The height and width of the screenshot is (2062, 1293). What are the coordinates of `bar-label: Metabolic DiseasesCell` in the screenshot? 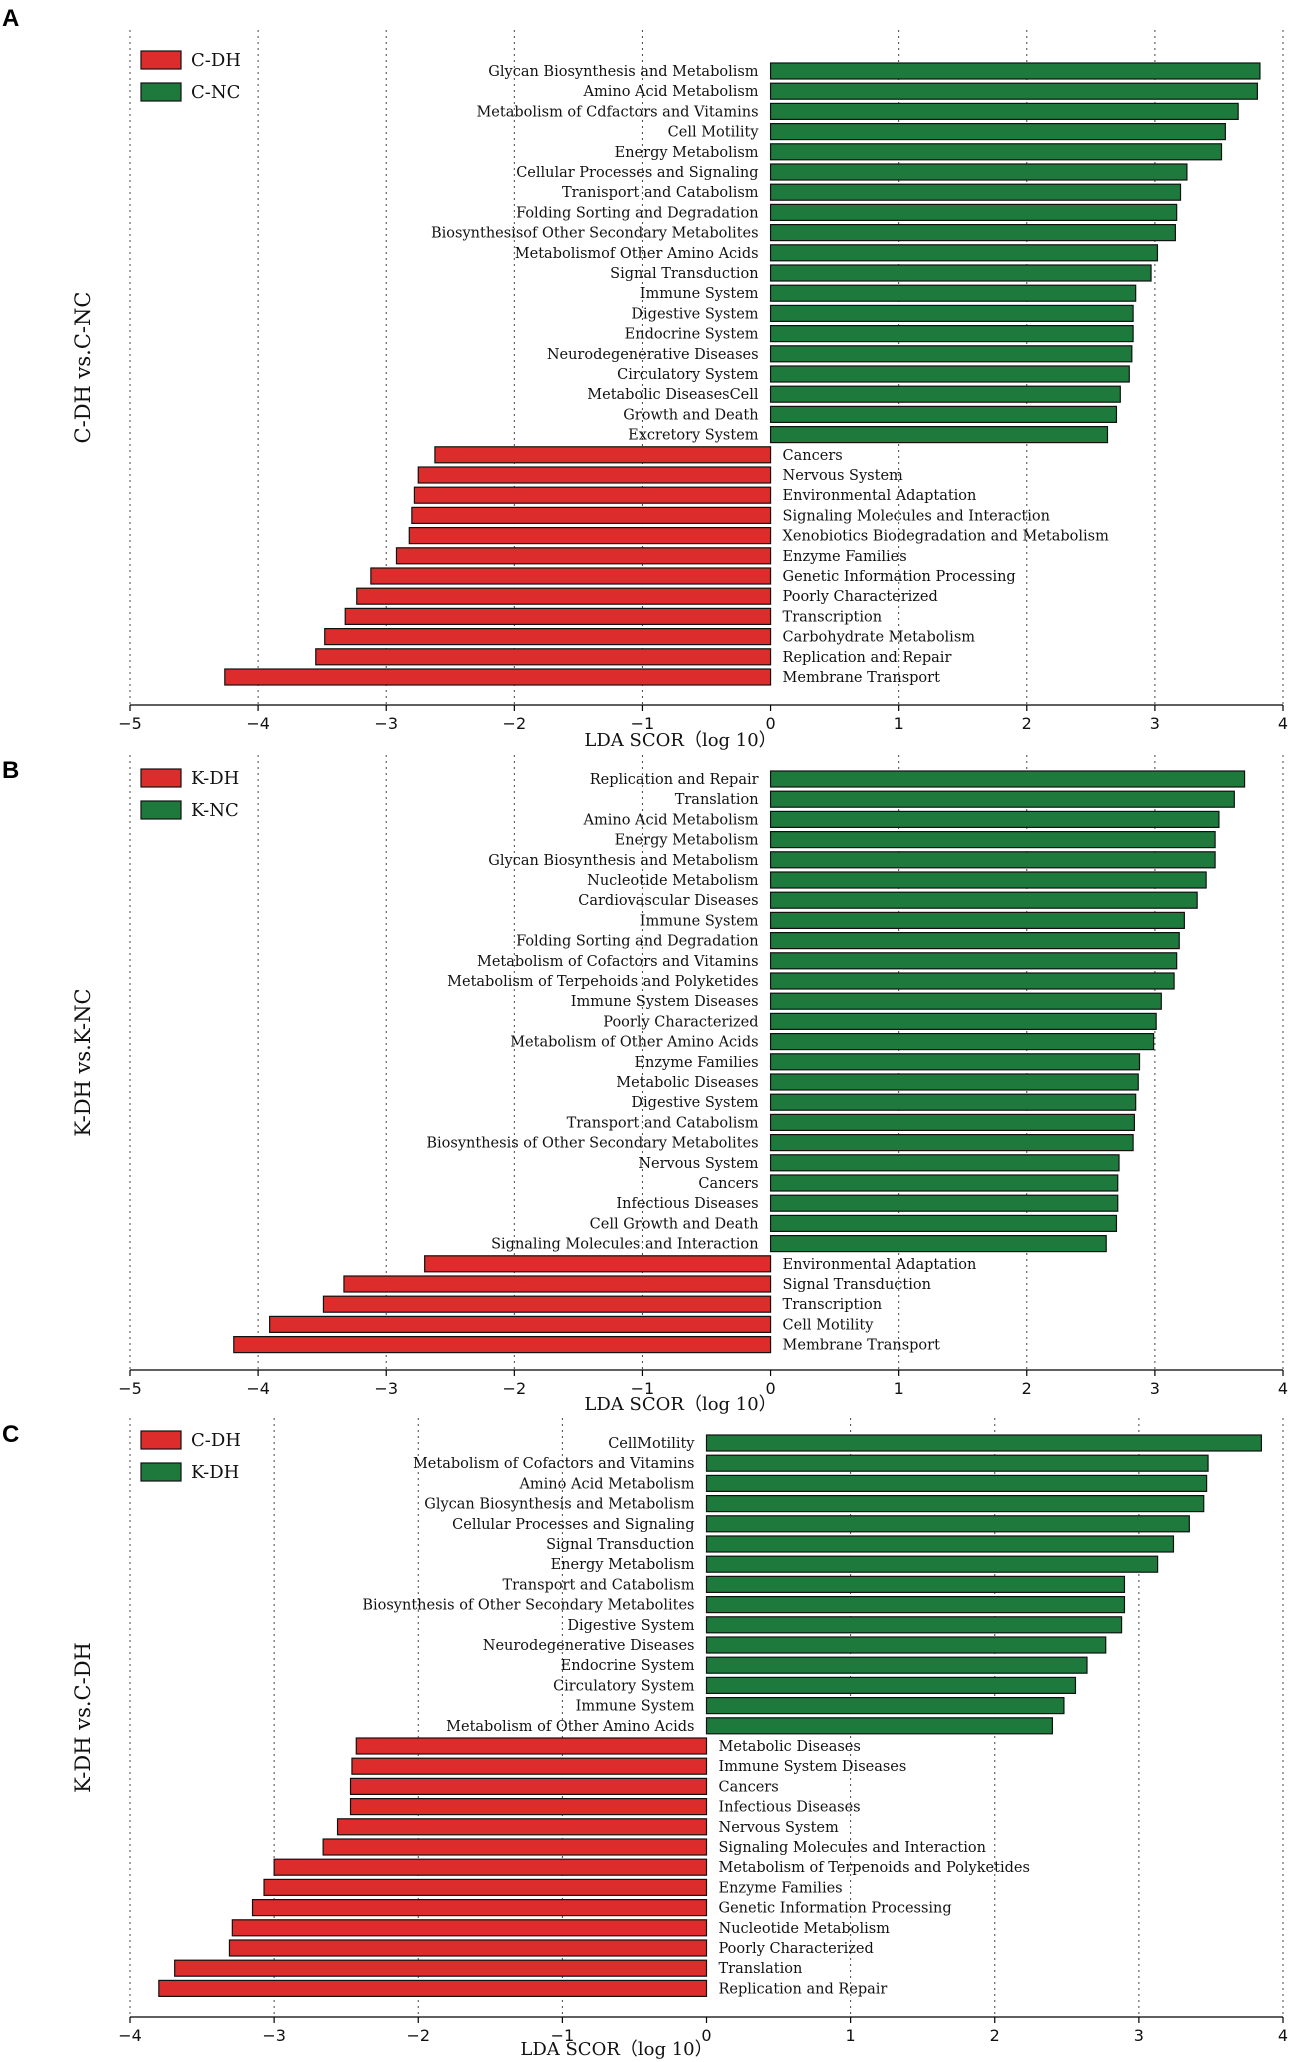 It's located at (673, 395).